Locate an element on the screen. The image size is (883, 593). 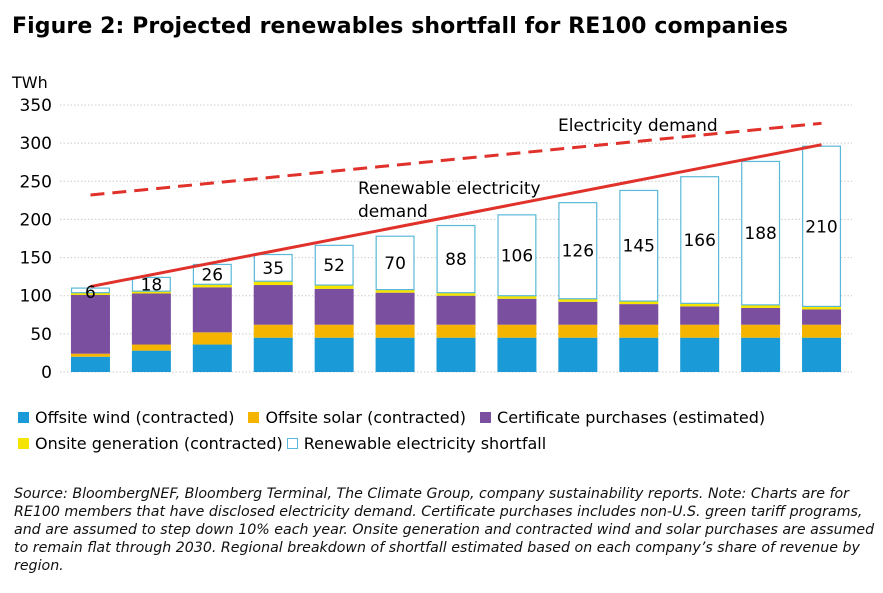
shortfall-data-label: 18 is located at coordinates (152, 285).